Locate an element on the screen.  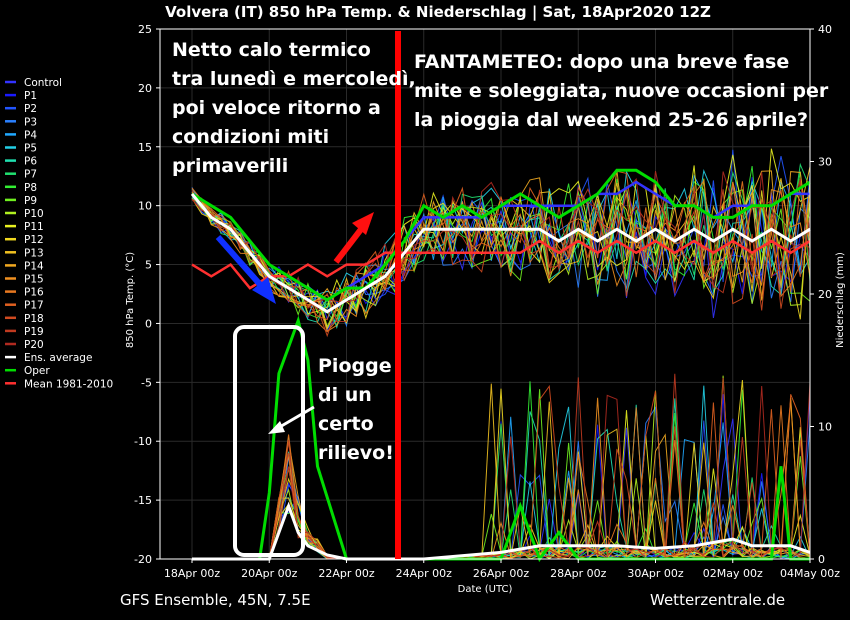
y2-tick-label: 0 is located at coordinates (821, 559).